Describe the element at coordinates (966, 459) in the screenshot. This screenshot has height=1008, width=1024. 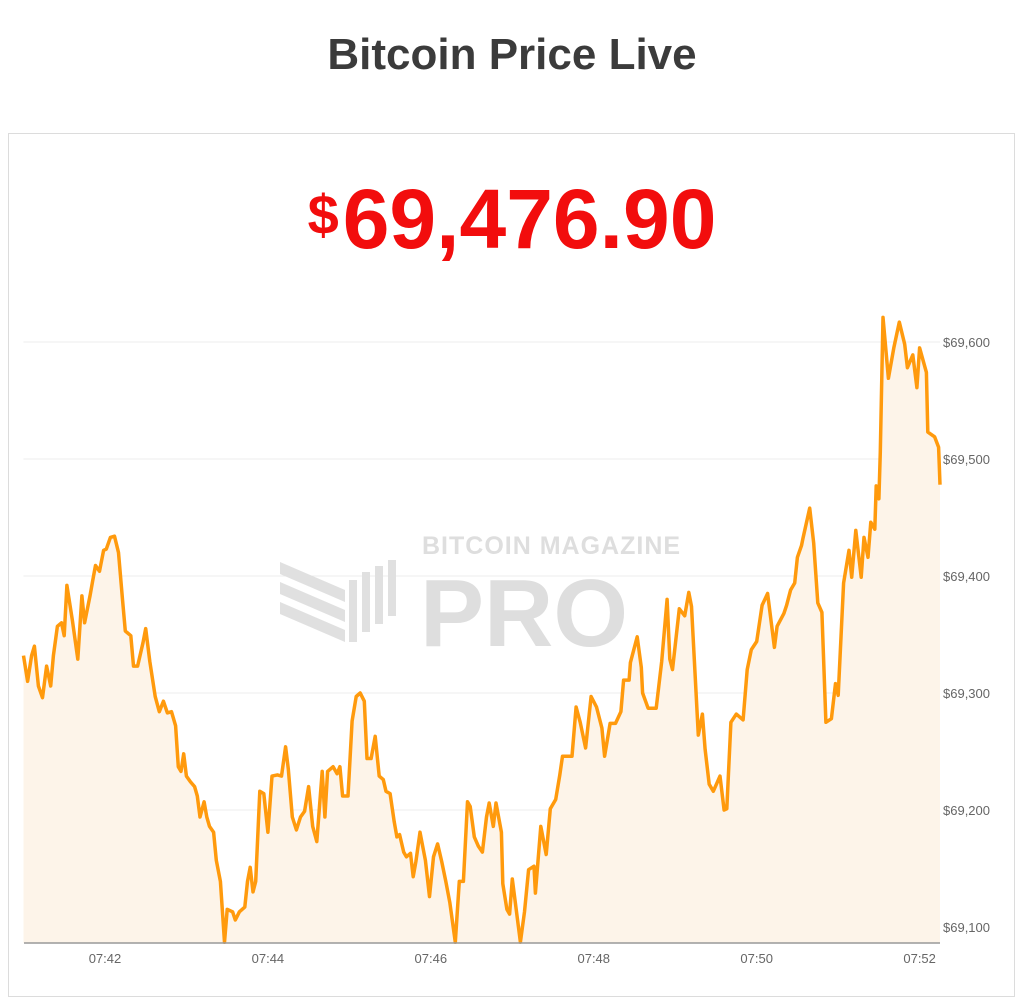
I see `y-tick-label: $69,500` at that location.